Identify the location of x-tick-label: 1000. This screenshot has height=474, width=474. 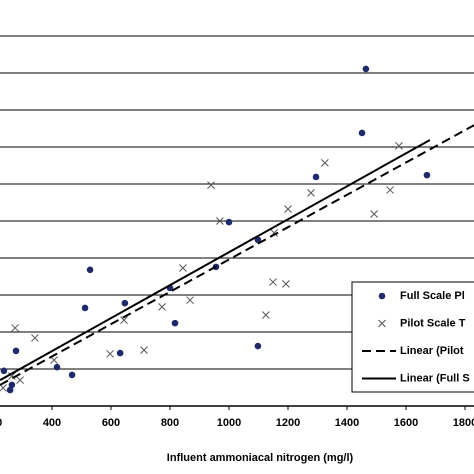
(229, 423).